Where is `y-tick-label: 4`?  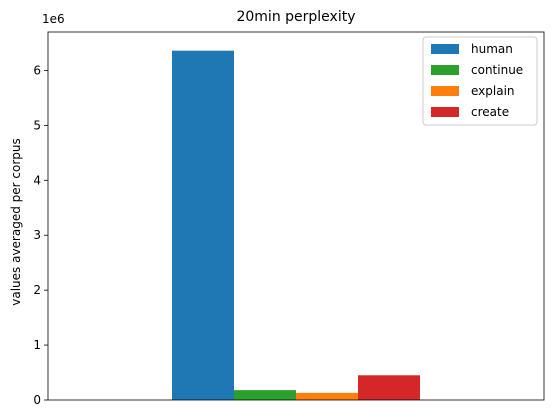
y-tick-label: 4 is located at coordinates (37, 180).